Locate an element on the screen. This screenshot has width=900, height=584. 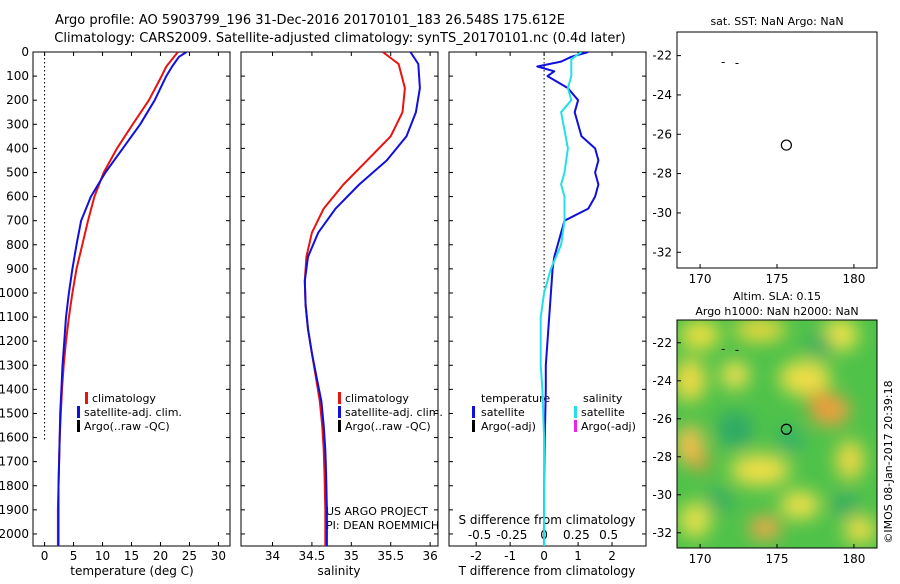
x-tick-label: -2 is located at coordinates (476, 556).